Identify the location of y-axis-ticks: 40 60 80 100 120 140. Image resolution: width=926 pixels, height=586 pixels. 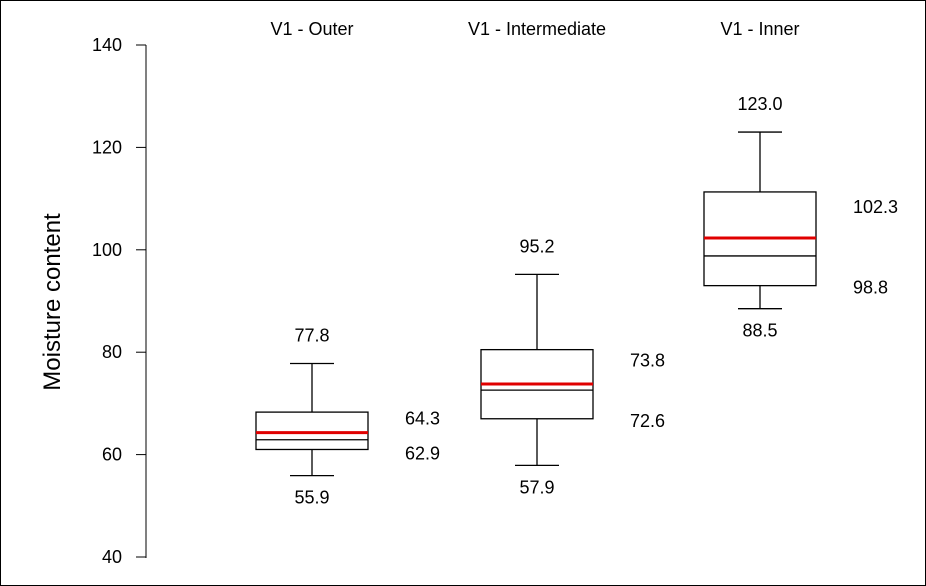
(119, 301).